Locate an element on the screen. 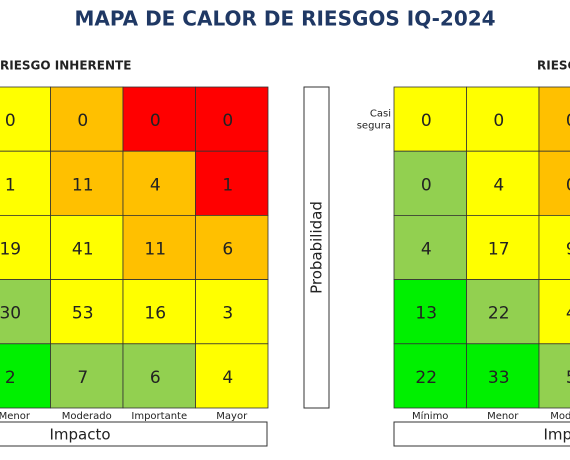  cell-value: 41 is located at coordinates (83, 250).